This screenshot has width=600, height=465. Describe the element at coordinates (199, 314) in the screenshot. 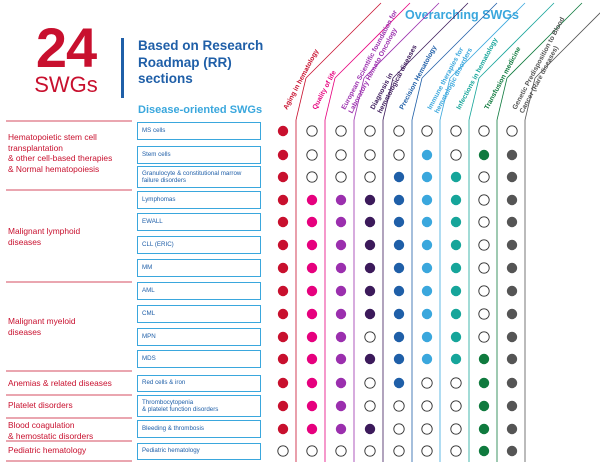

I see `swg-row-label: CML` at that location.